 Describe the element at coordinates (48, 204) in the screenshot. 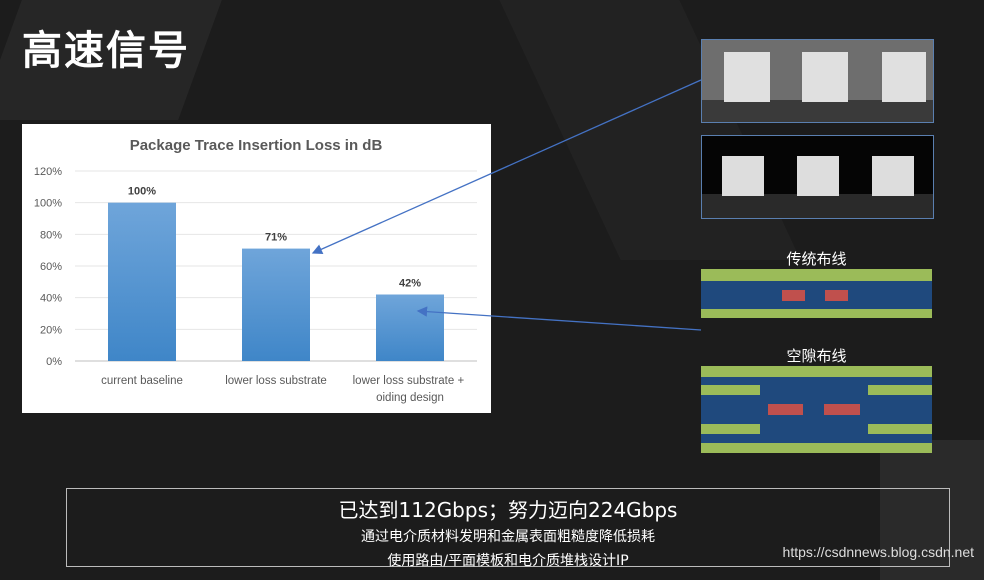

I see `y-tick-label: 100%` at that location.